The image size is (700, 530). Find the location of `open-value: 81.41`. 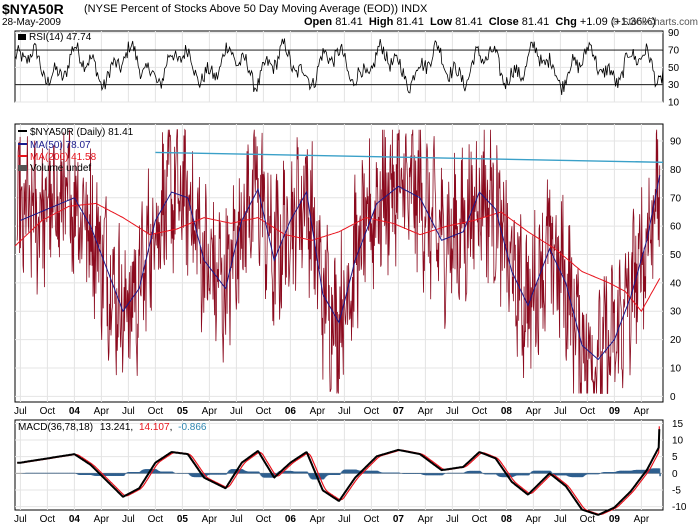

open-value: 81.41 is located at coordinates (349, 22).